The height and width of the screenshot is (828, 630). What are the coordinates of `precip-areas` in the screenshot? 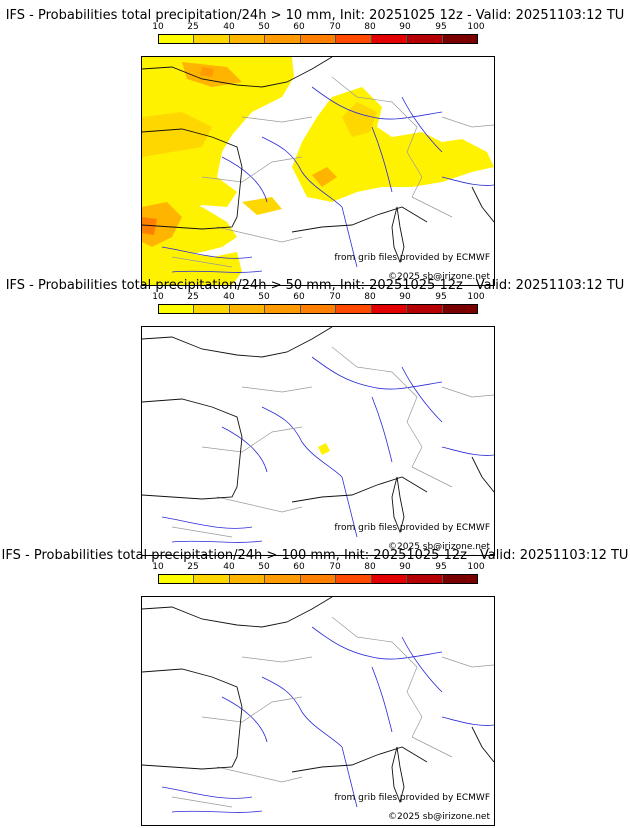 It's located at (324, 449).